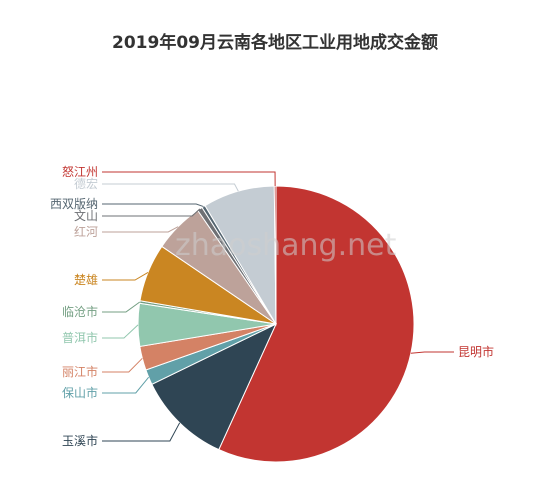 The image size is (550, 490). Describe the element at coordinates (80, 311) in the screenshot. I see `slice-label-临沧市: 临沧市` at that location.